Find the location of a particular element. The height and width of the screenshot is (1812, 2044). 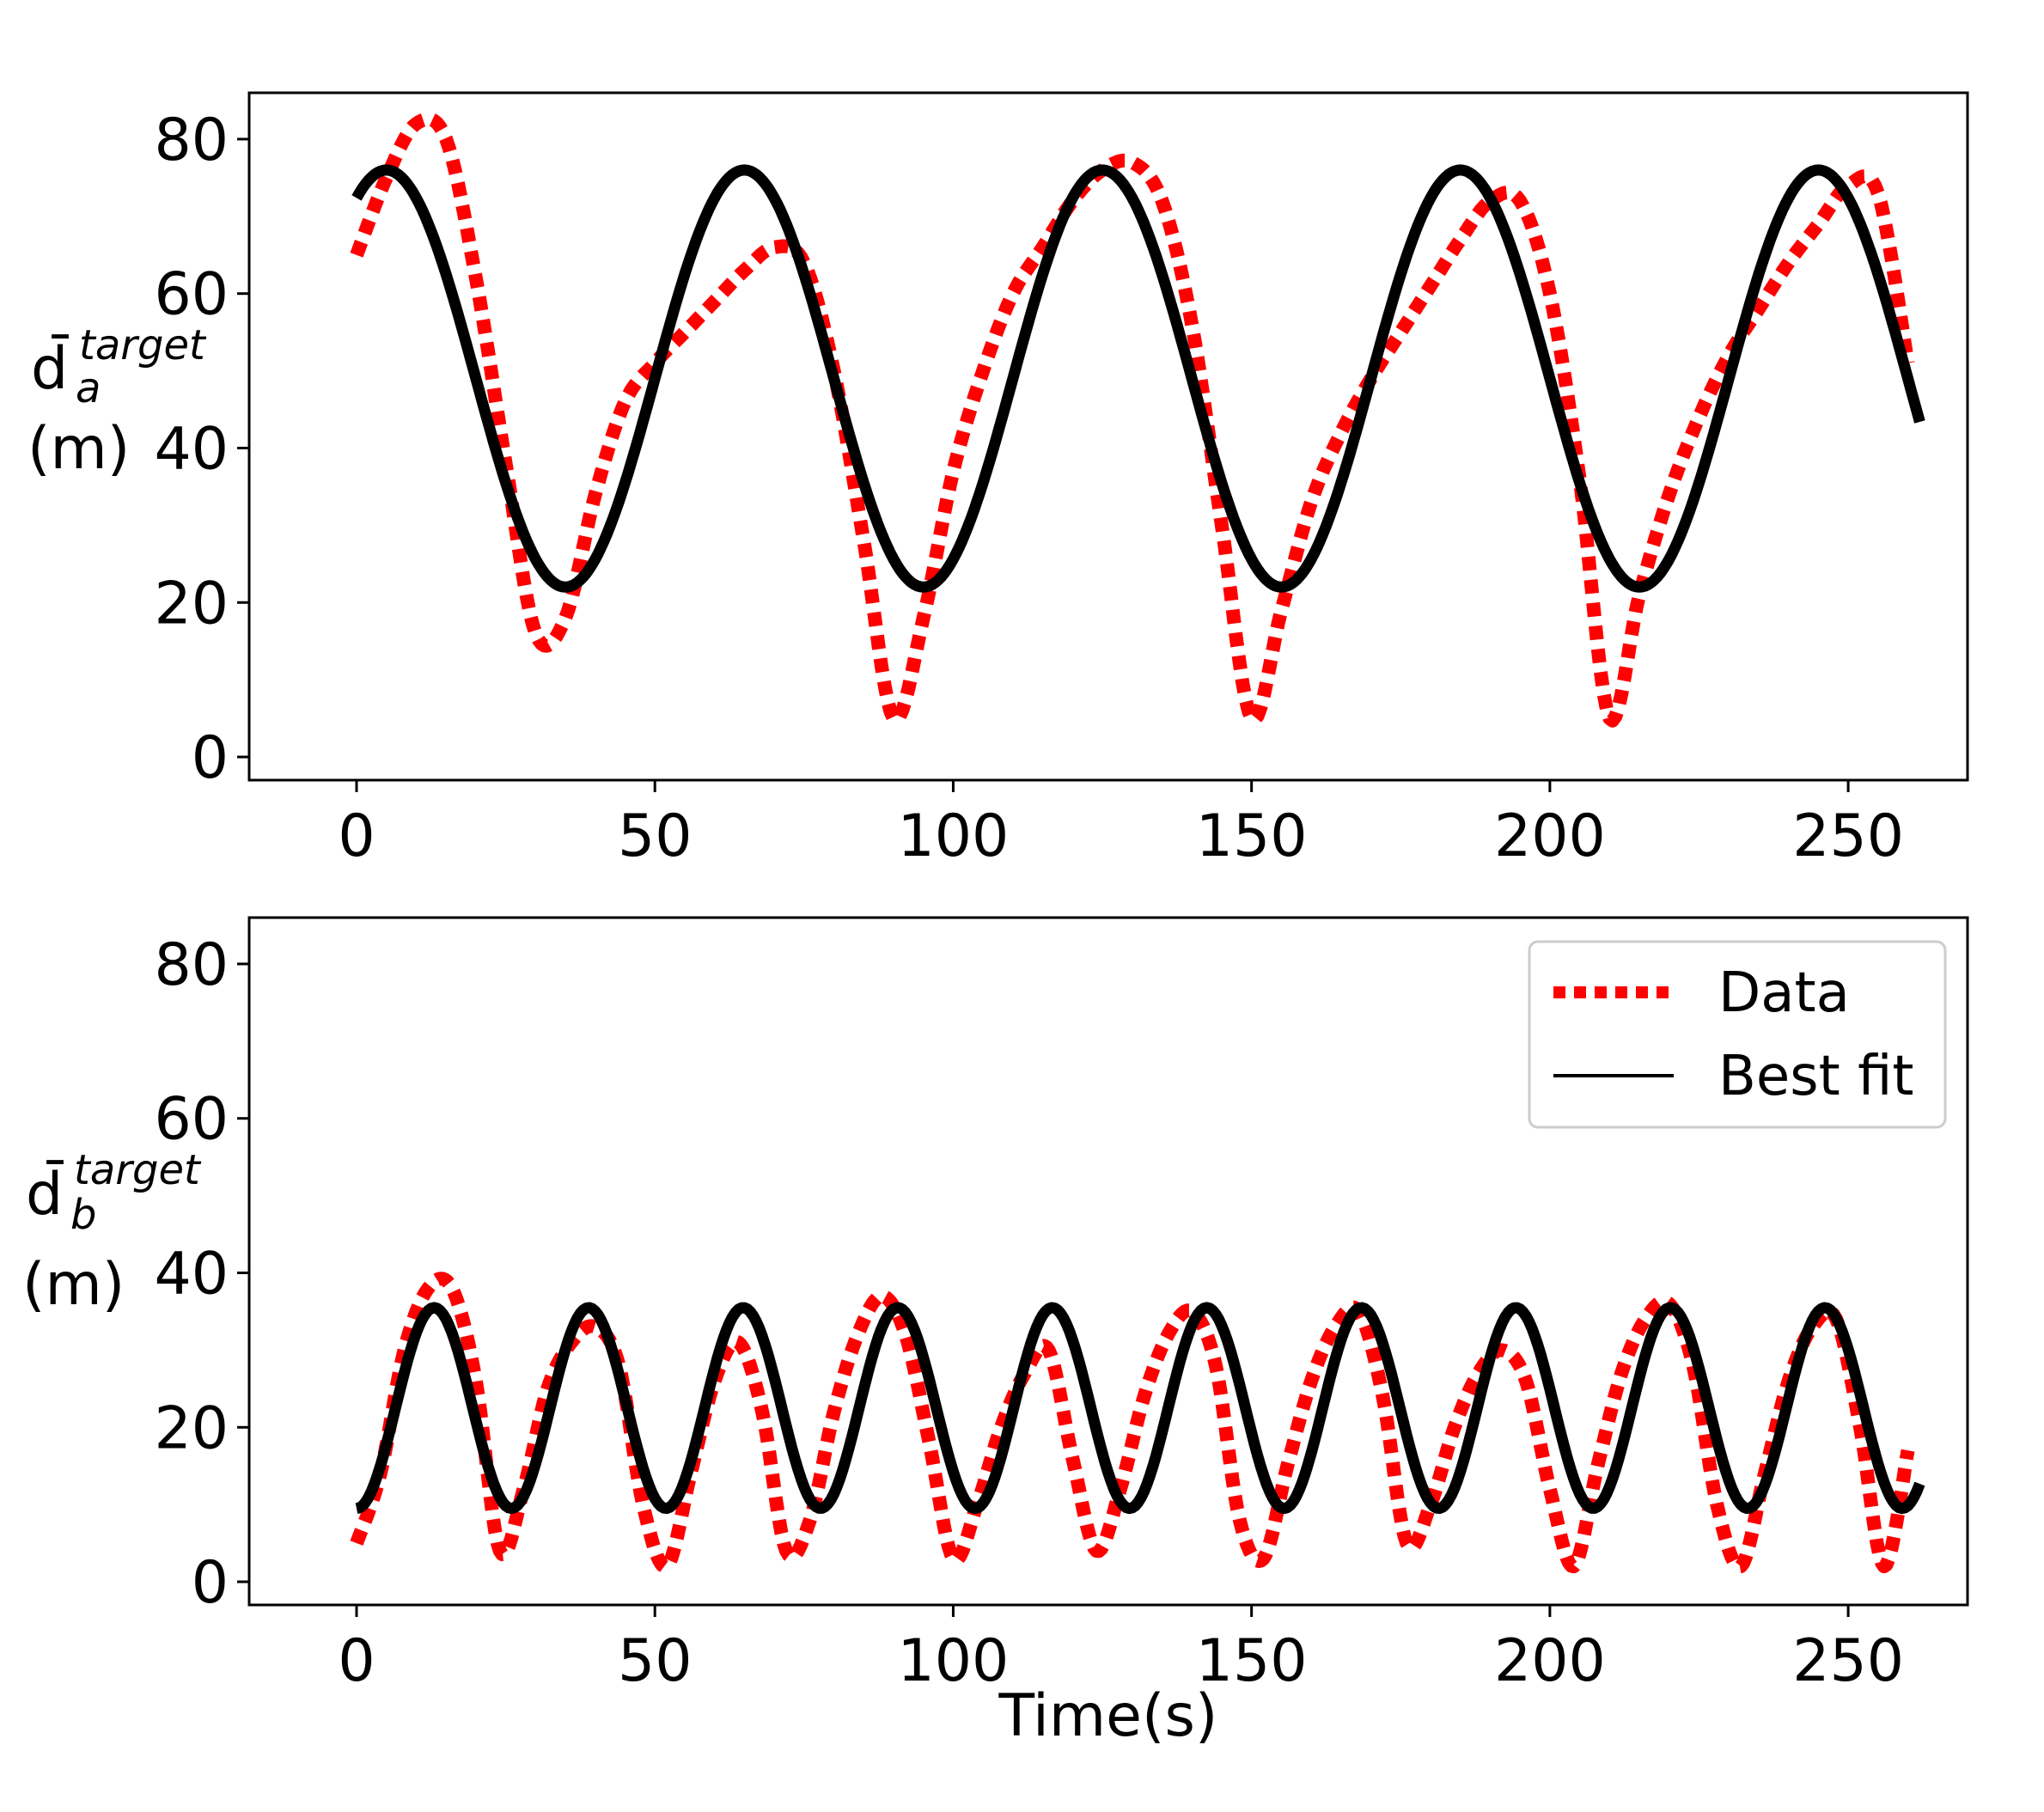

legend: Data Best fit is located at coordinates (1737, 1034).